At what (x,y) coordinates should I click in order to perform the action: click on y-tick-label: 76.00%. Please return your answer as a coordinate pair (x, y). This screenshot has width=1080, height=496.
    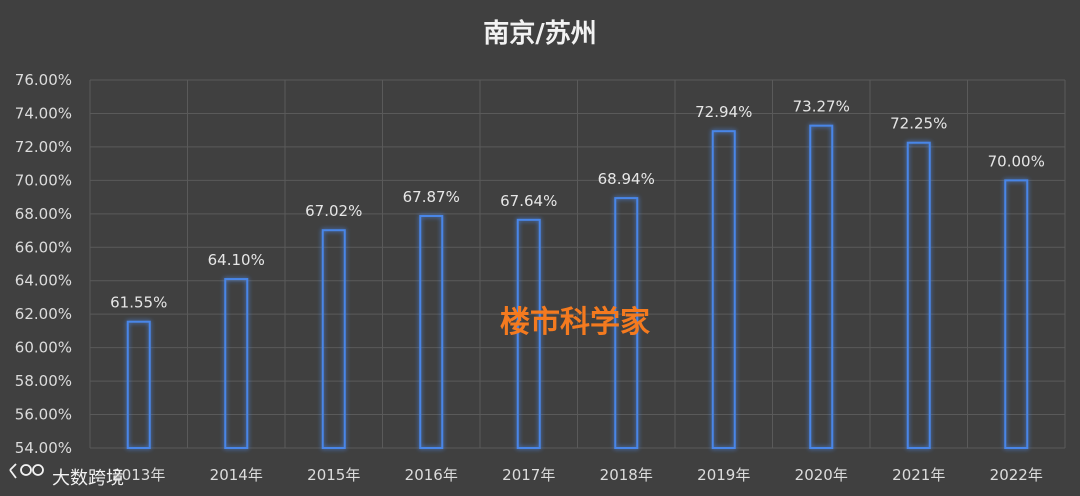
    Looking at the image, I should click on (43, 80).